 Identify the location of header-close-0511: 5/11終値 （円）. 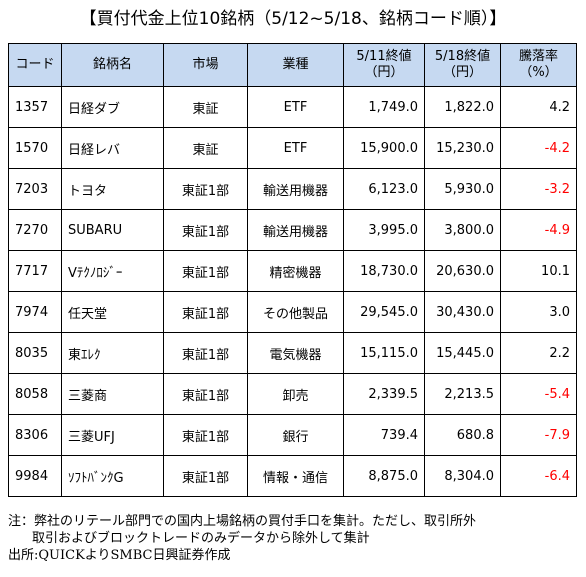
(384, 65).